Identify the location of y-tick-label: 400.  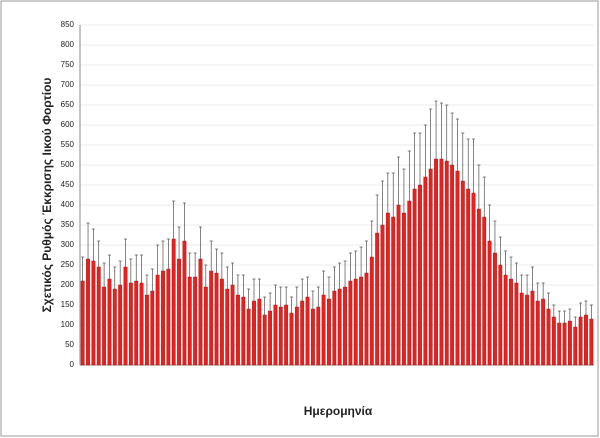
(68, 204).